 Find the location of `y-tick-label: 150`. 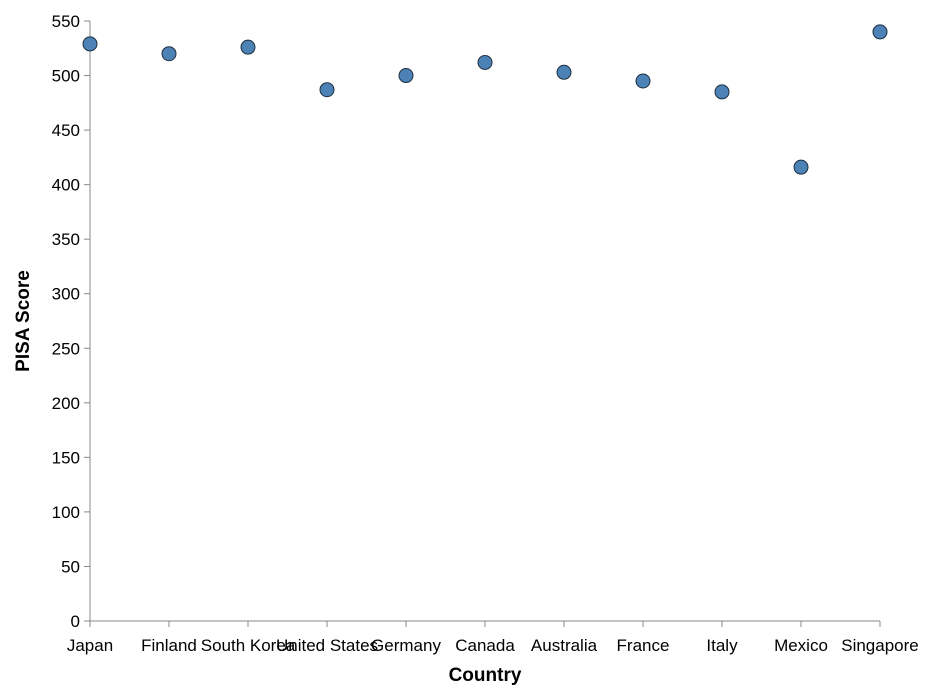

y-tick-label: 150 is located at coordinates (66, 457).